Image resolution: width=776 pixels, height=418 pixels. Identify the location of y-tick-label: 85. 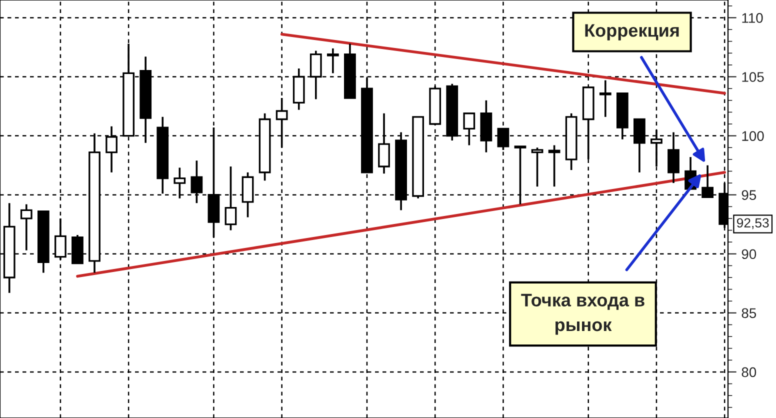
(749, 313).